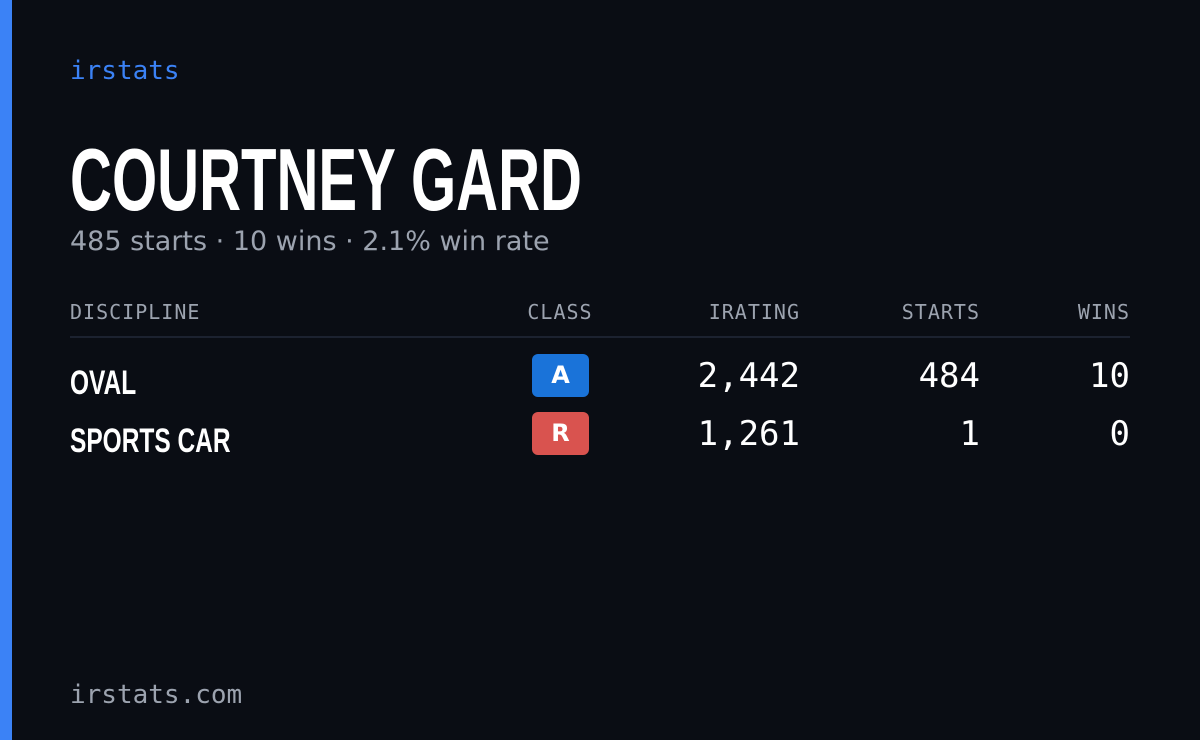 The height and width of the screenshot is (740, 1200). I want to click on class-badge: A, so click(560, 375).